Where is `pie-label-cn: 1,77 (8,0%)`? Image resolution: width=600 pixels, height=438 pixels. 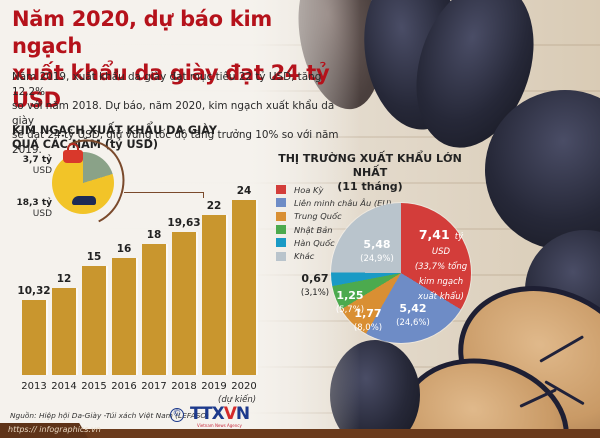 pie-label-cn: 1,77 (8,0%) is located at coordinates (368, 320).